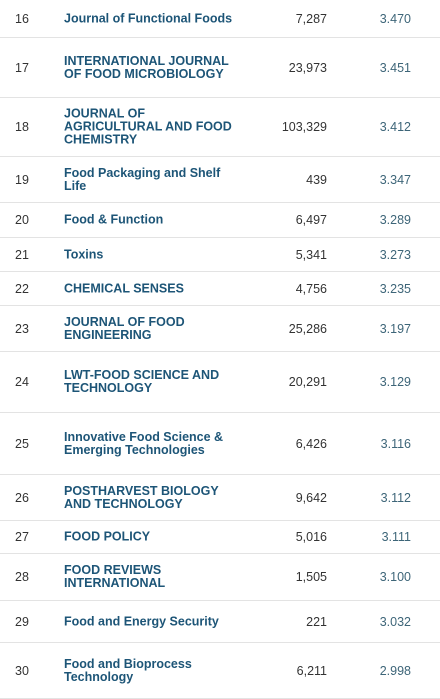 This screenshot has width=440, height=699. Describe the element at coordinates (395, 254) in the screenshot. I see `impact-factor: 3.273` at that location.